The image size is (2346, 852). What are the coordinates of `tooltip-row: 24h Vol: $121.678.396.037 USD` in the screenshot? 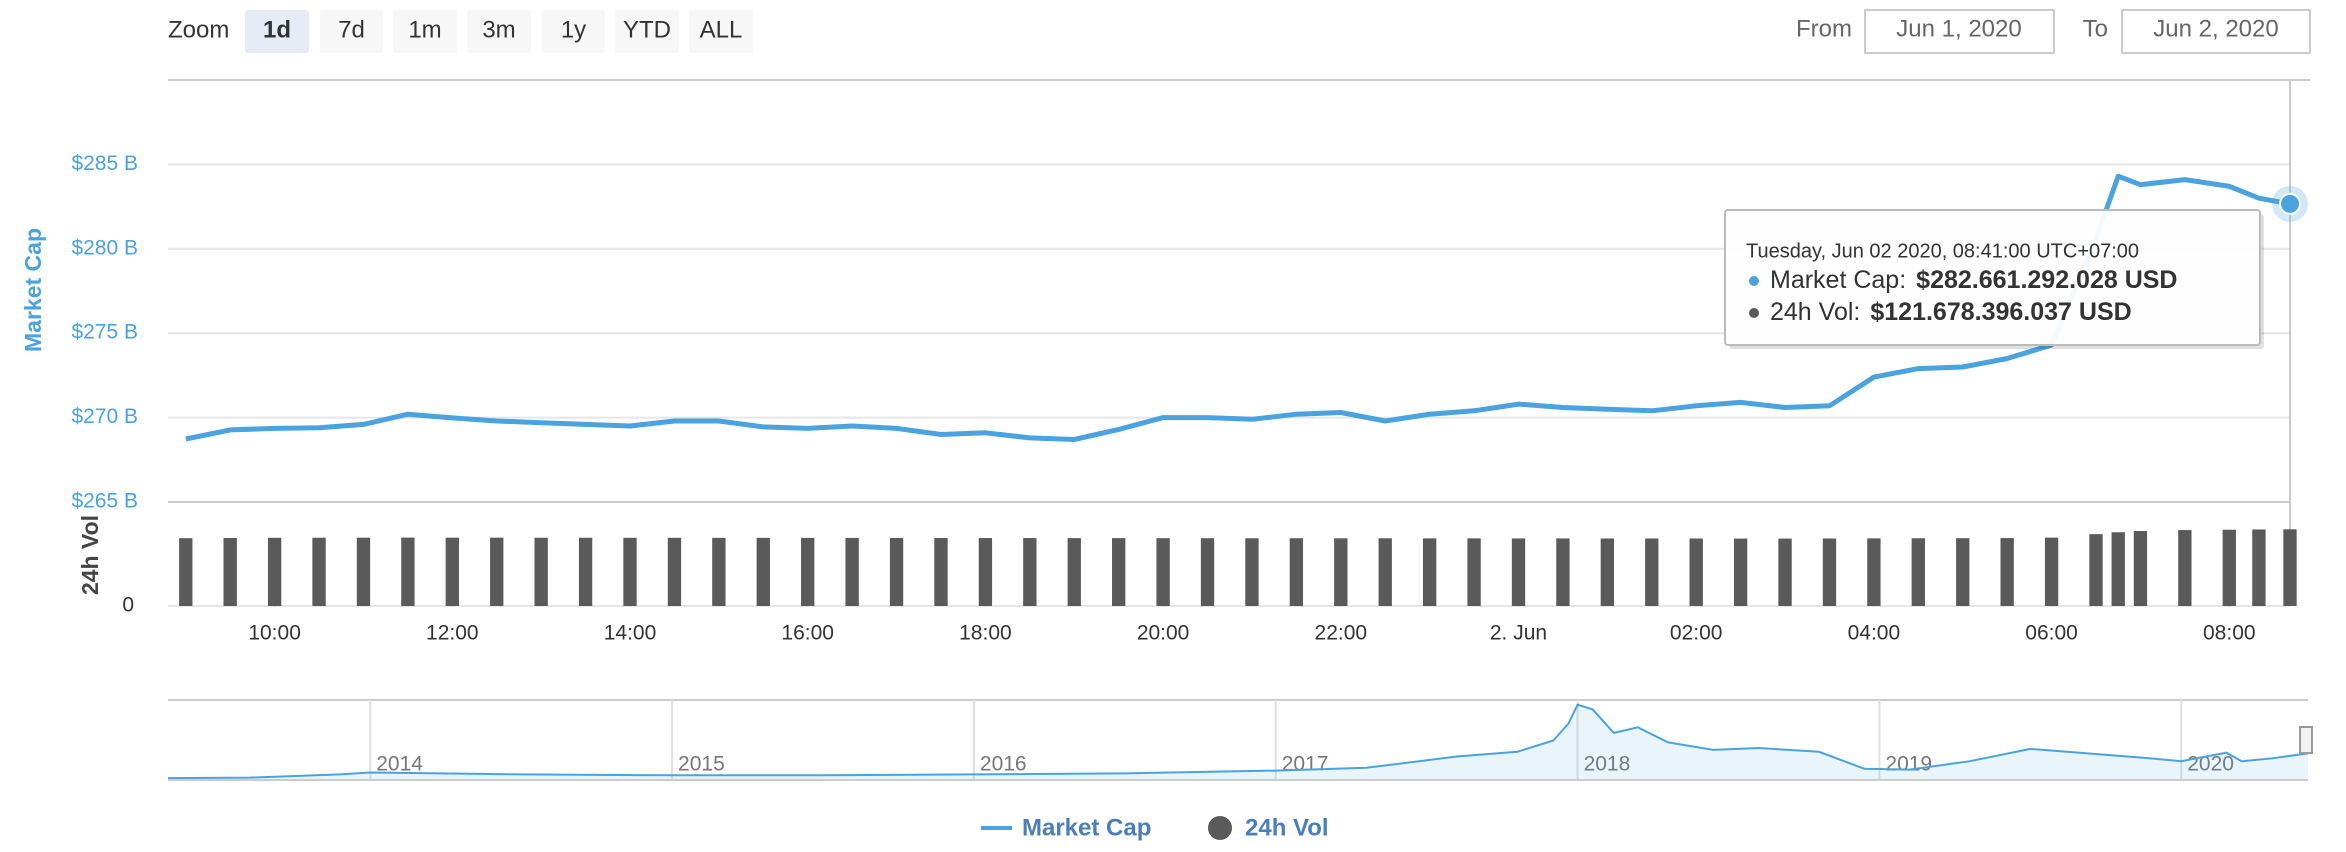 It's located at (1951, 312).